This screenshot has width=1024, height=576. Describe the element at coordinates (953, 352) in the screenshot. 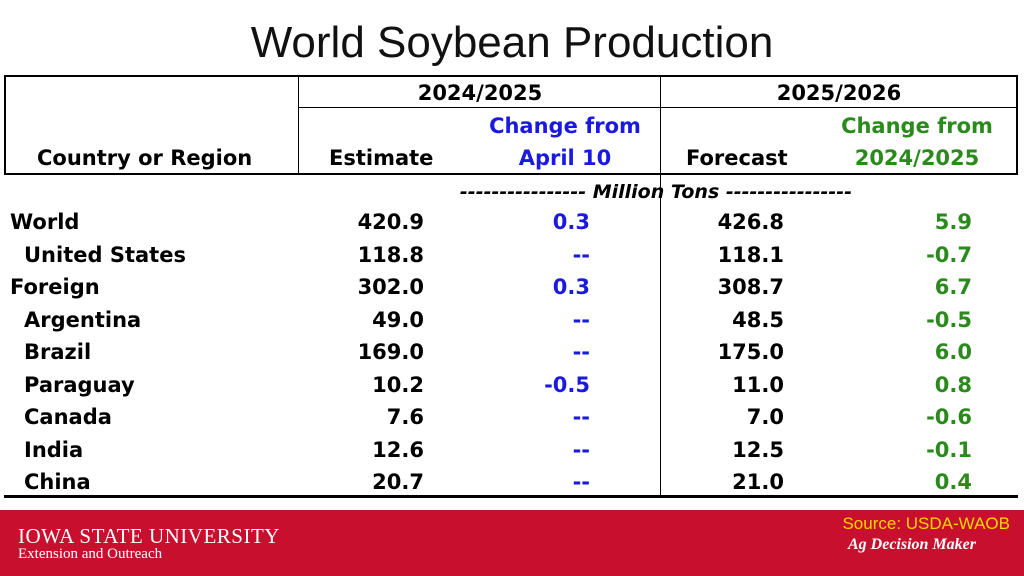

I see `cell-change-b: 6.0` at that location.